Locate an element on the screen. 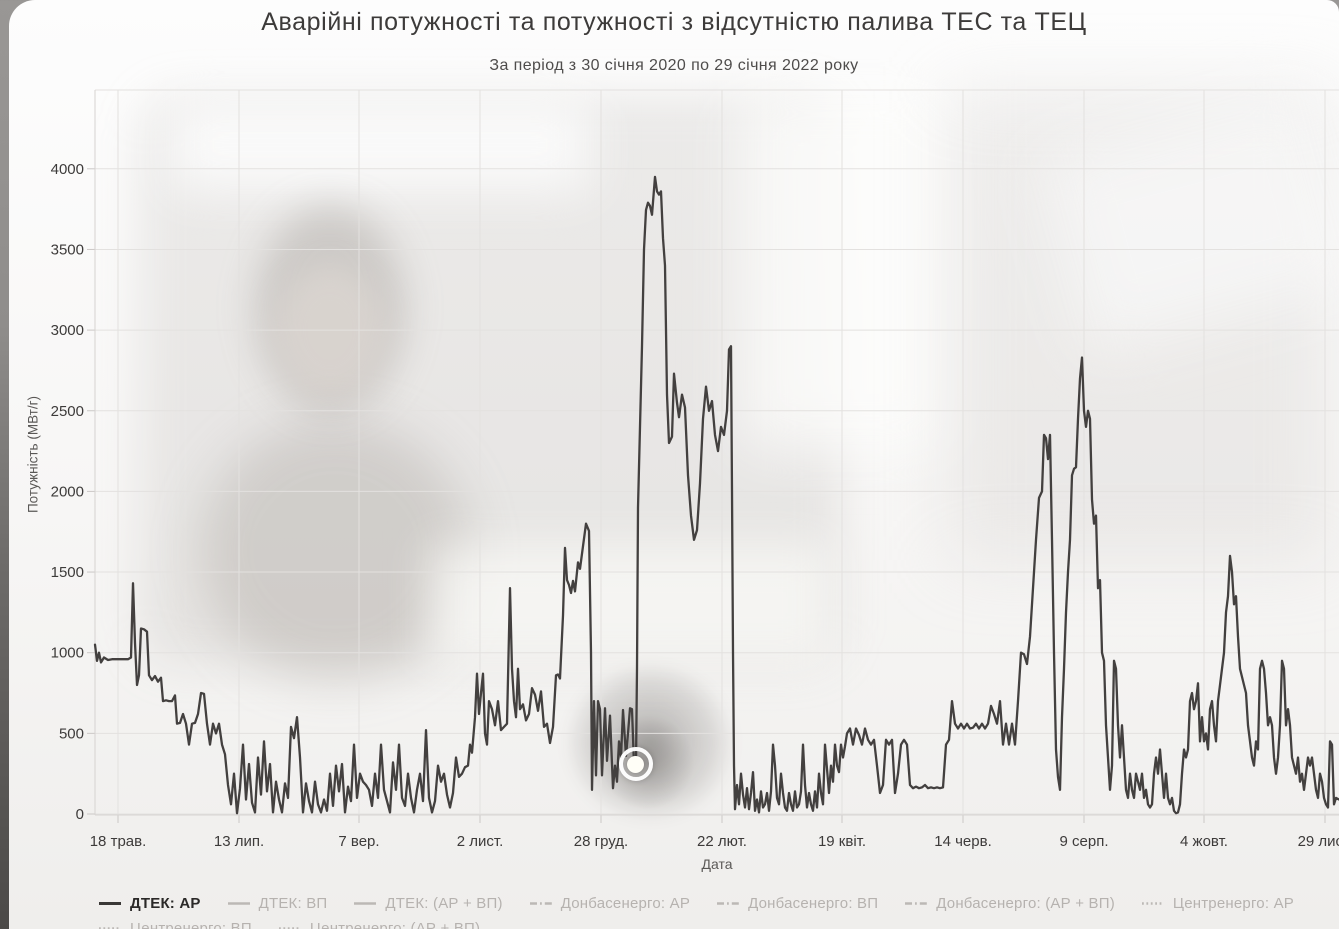 The height and width of the screenshot is (929, 1339). legend-item-Донбасенерго: (АР + ВП)[interactable]: Донбасенерго: (АР + ВП) is located at coordinates (1009, 903).